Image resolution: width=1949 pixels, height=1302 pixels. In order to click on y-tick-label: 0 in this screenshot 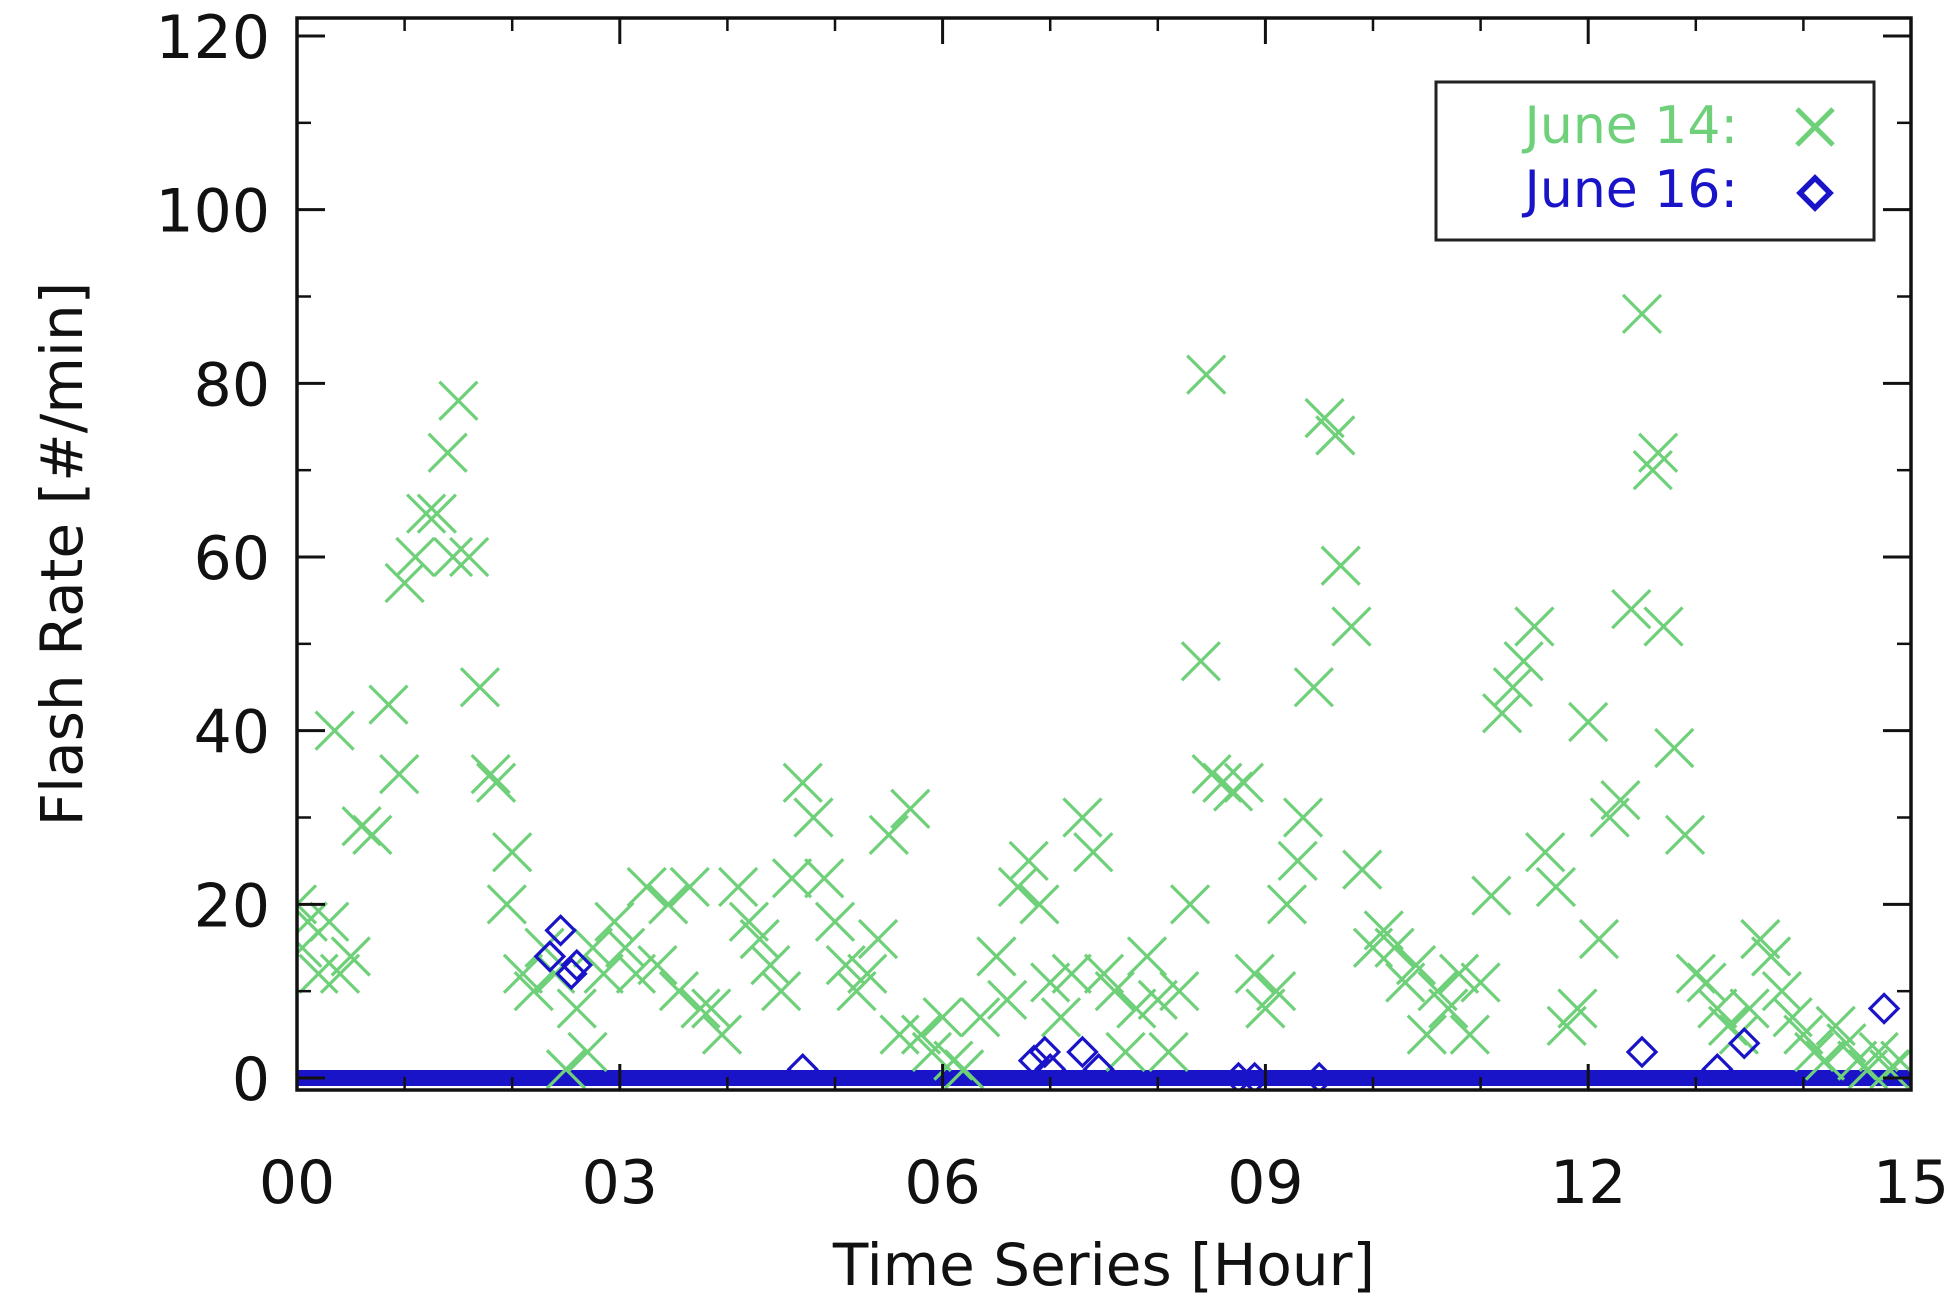, I will do `click(251, 1080)`.